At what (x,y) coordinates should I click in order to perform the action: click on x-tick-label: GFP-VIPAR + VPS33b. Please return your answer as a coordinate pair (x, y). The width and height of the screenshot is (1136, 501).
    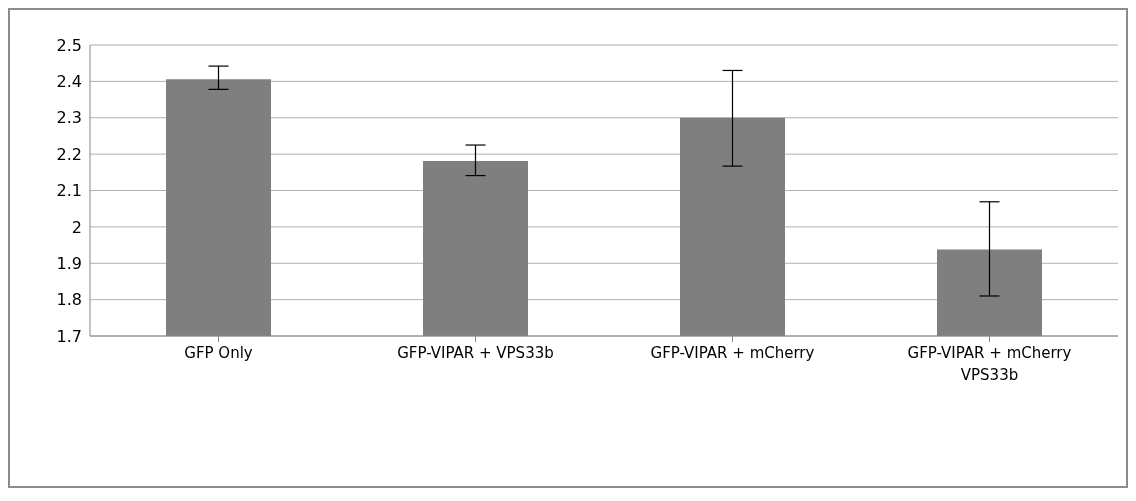
    Looking at the image, I should click on (475, 353).